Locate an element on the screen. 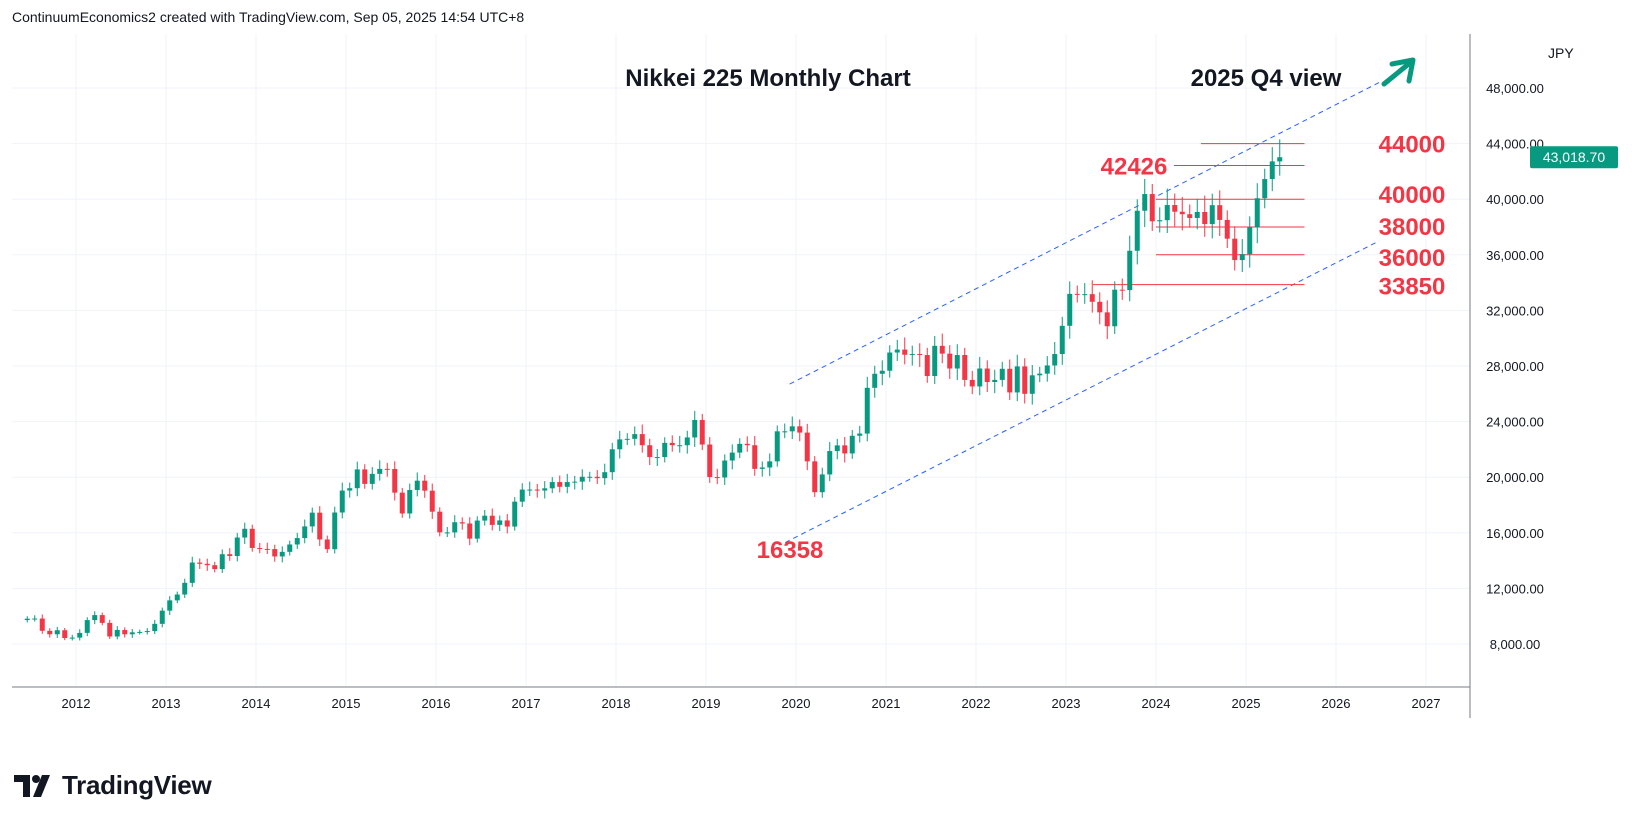  y-tick-label: 40,000.00 is located at coordinates (1515, 199).